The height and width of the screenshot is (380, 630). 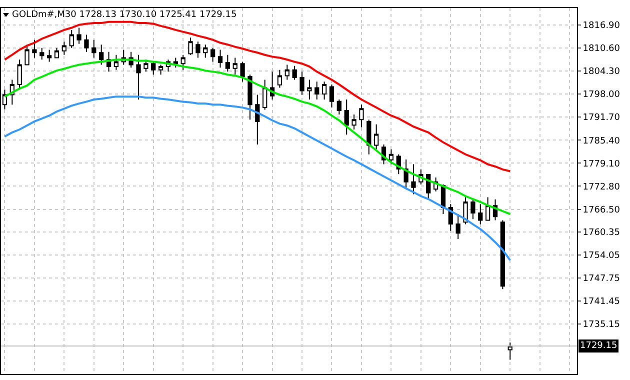 What do you see at coordinates (601, 72) in the screenshot?
I see `y-tick-label: 1804.30` at bounding box center [601, 72].